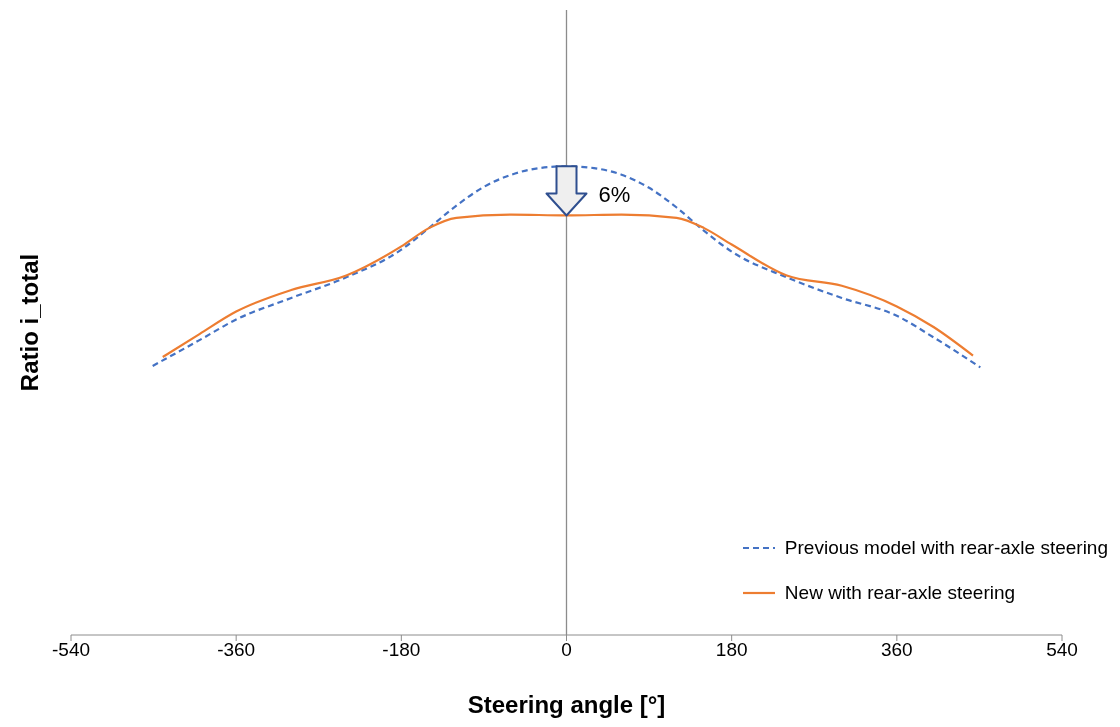 The height and width of the screenshot is (727, 1120). What do you see at coordinates (566, 704) in the screenshot?
I see `x-axis-title: Steering angle [°]` at bounding box center [566, 704].